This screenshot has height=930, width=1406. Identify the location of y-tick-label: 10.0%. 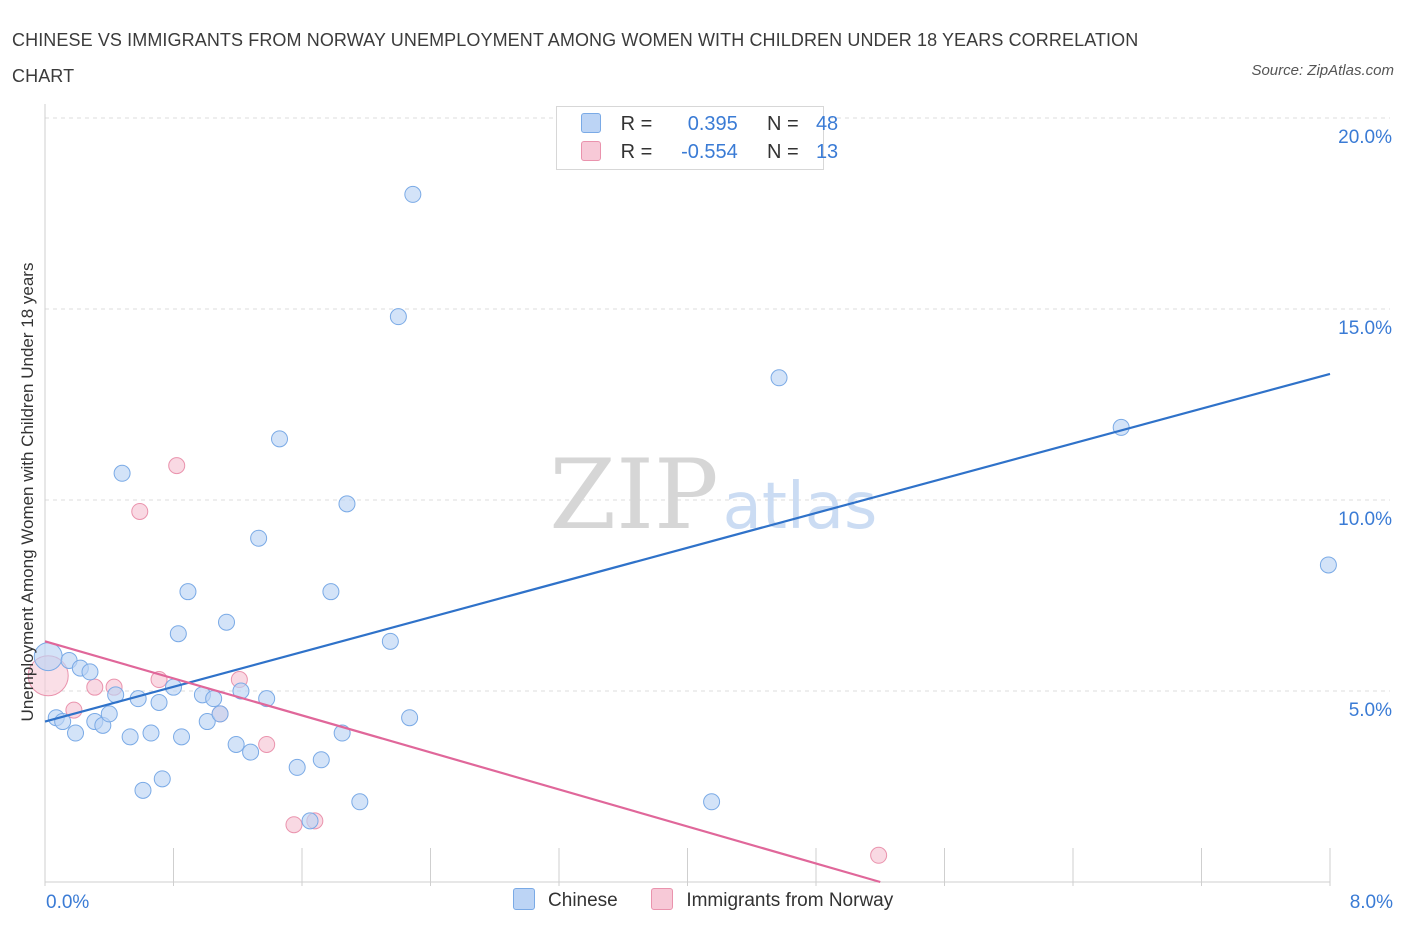
(1365, 519).